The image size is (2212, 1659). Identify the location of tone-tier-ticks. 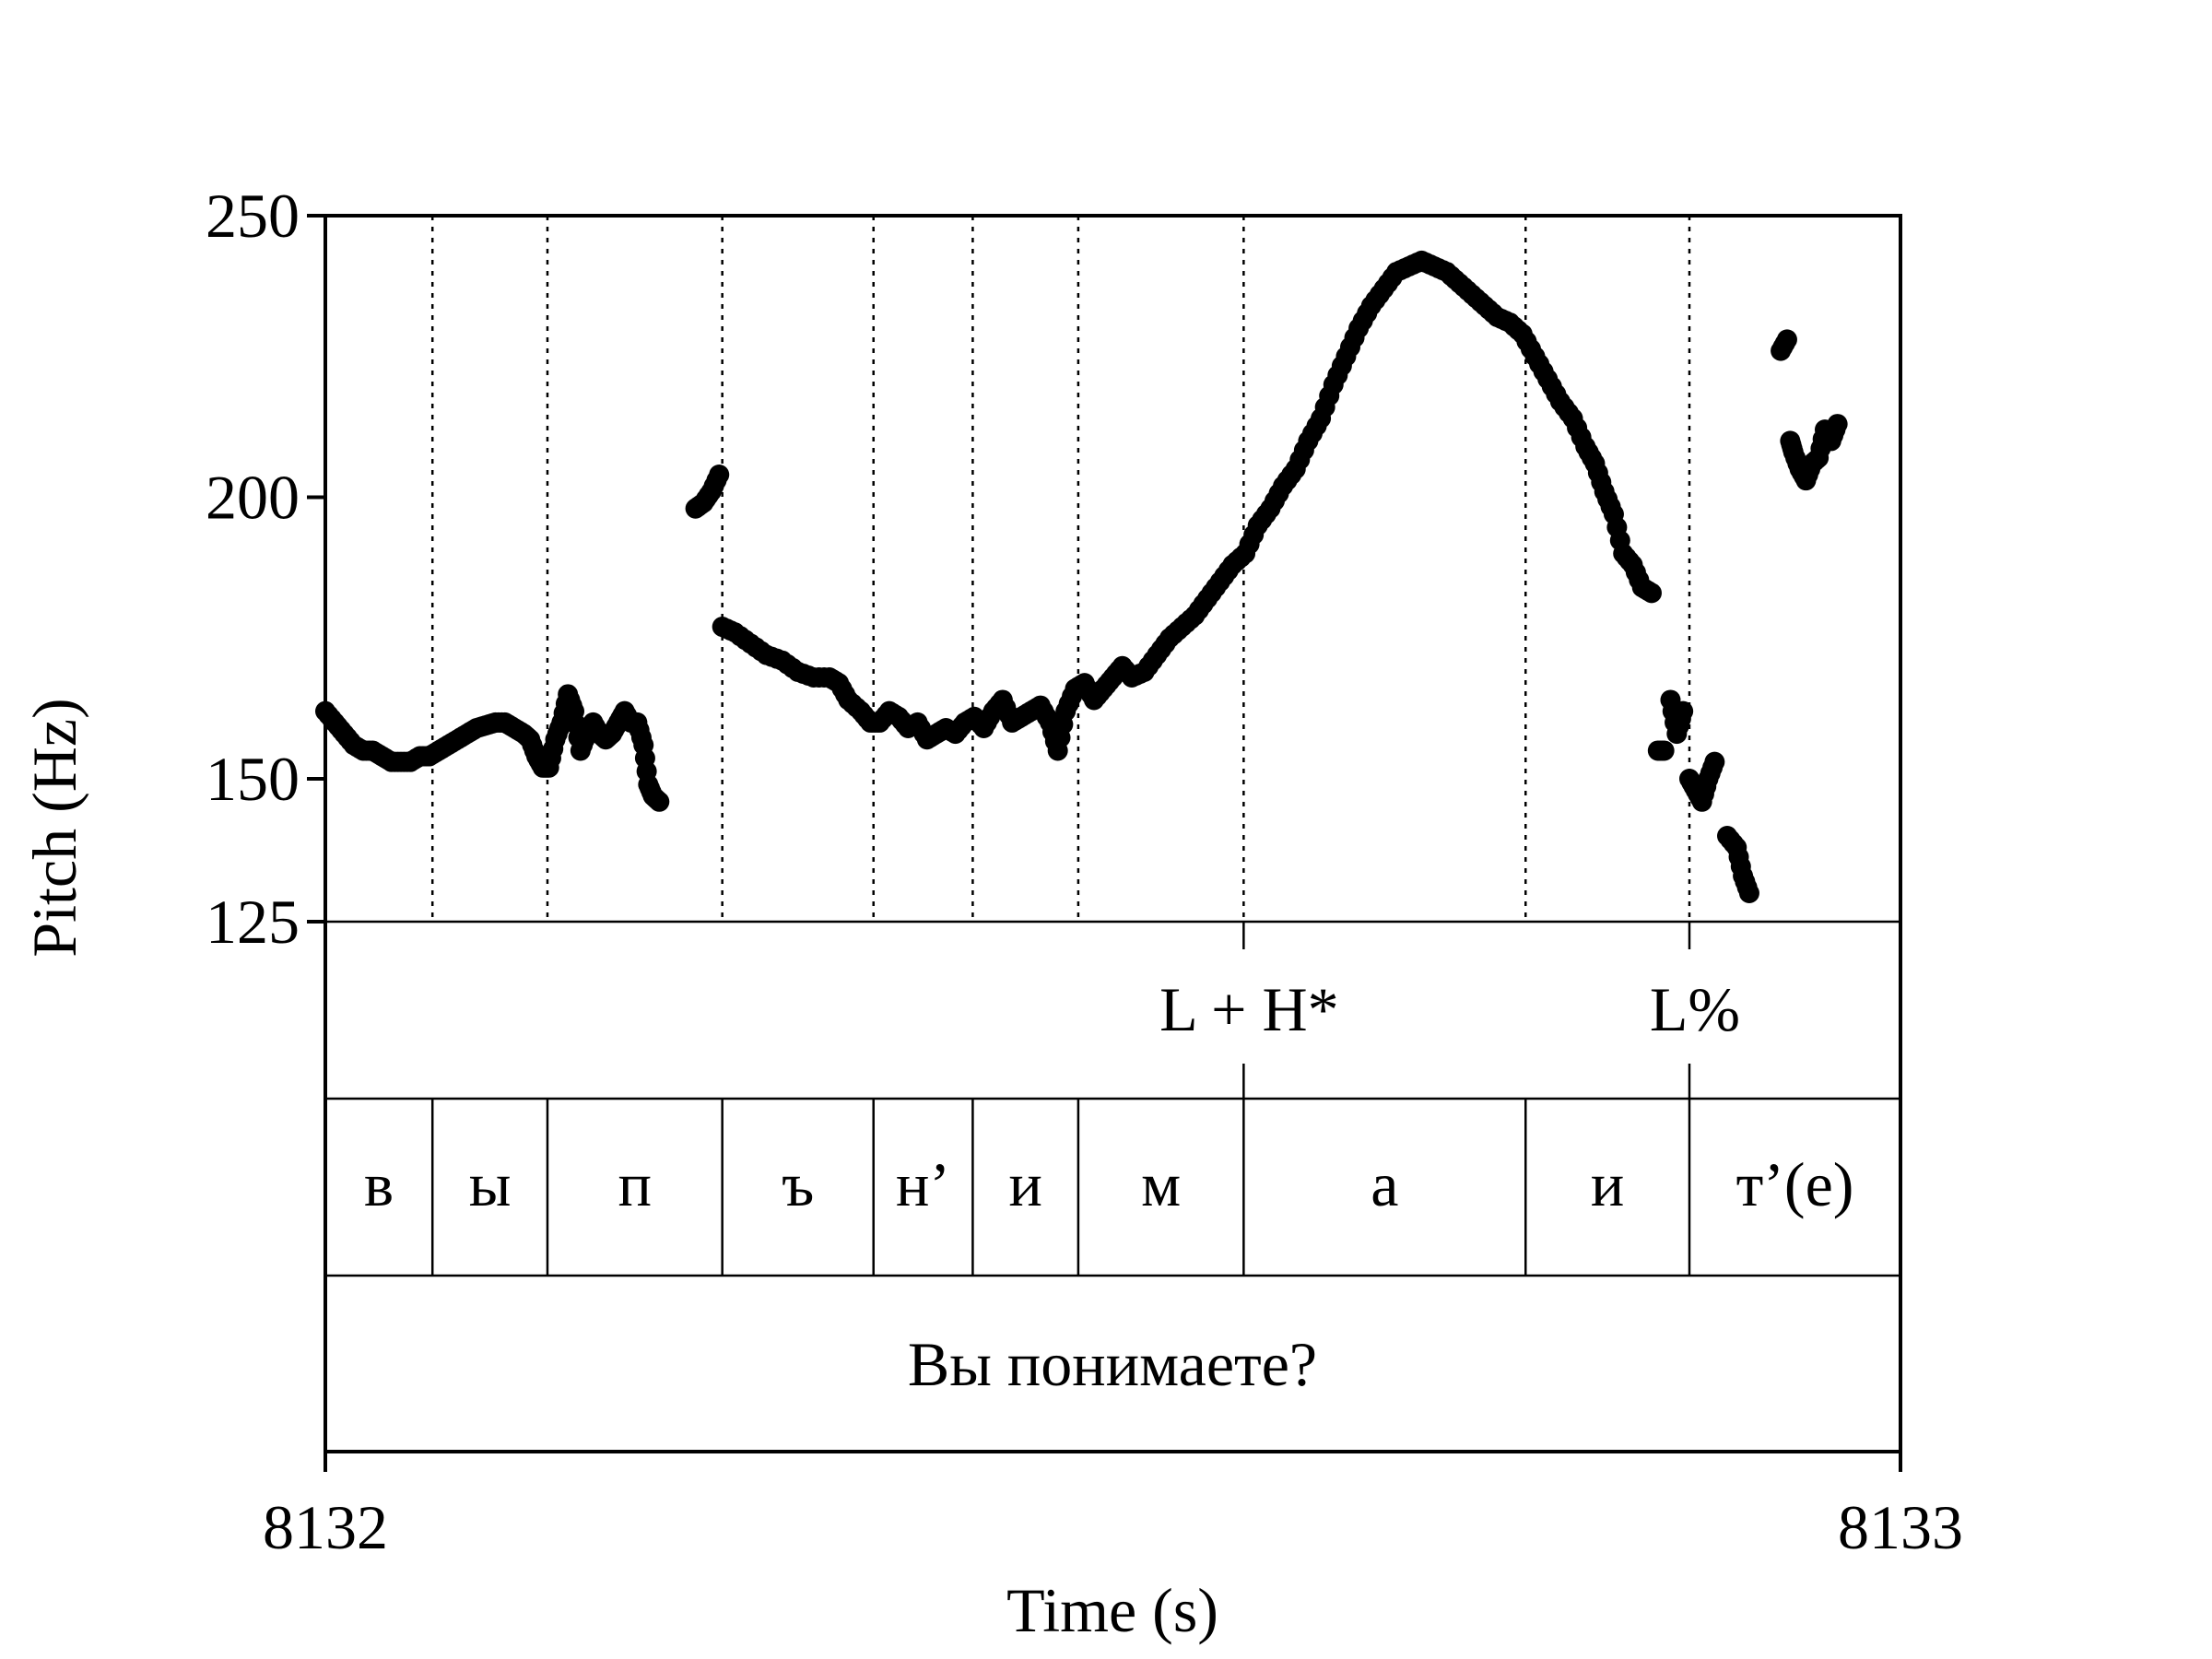
(1466, 1010).